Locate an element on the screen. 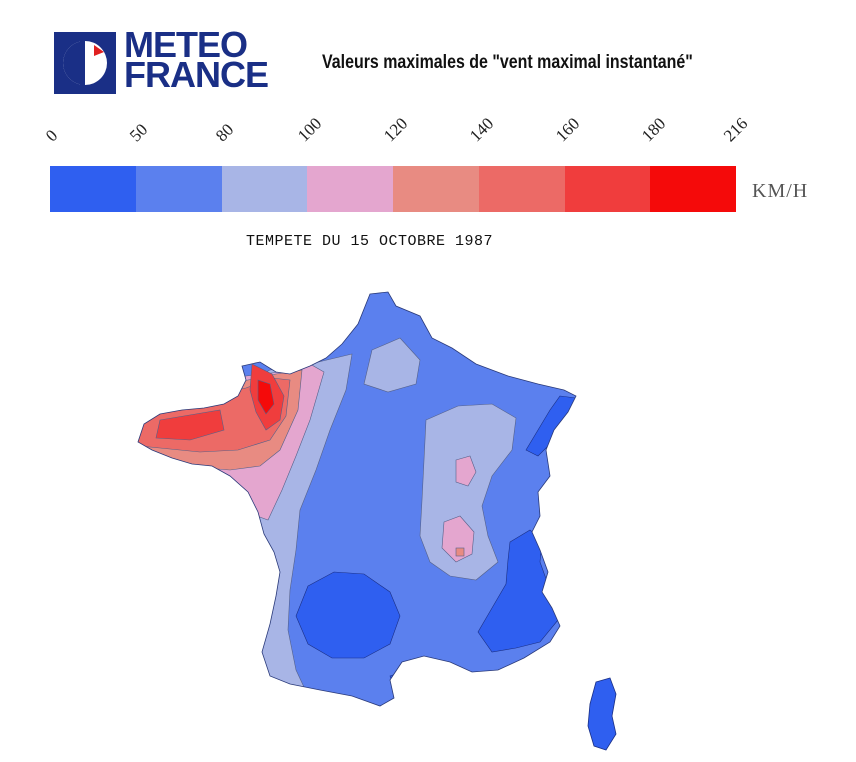 The width and height of the screenshot is (856, 762). legend-color-scale is located at coordinates (393, 189).